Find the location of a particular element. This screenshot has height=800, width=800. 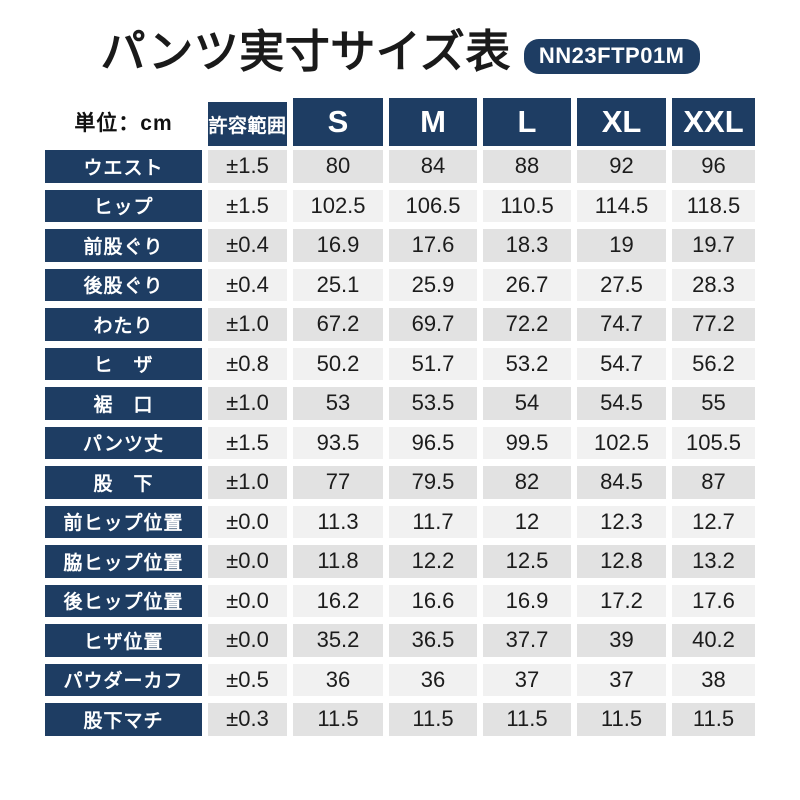

size-value-cell: 106.5 is located at coordinates (433, 205).